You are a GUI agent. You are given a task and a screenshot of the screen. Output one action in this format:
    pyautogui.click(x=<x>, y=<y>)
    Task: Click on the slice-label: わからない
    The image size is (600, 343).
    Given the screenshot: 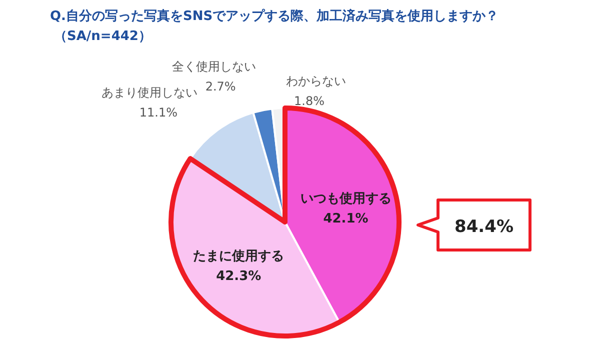 What is the action you would take?
    pyautogui.click(x=316, y=81)
    